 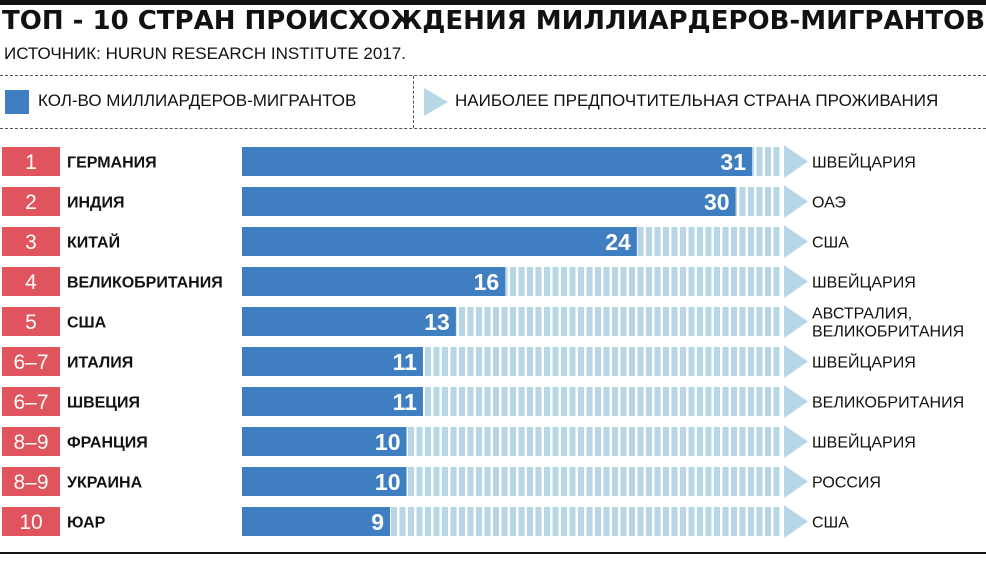 What do you see at coordinates (846, 483) in the screenshot?
I see `destination-label: РОССИЯ` at bounding box center [846, 483].